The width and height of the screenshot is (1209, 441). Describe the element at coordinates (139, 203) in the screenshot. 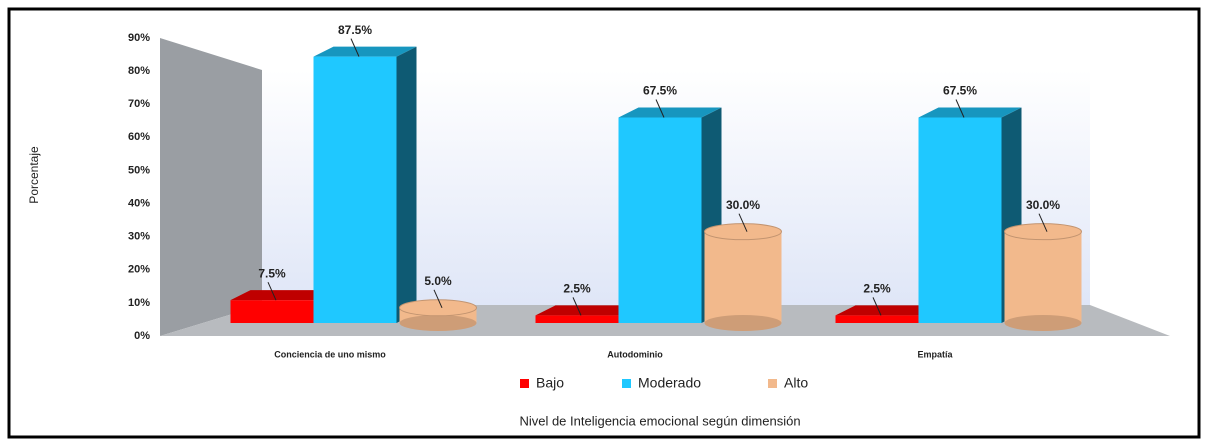

I see `y-tick-label: 40%` at that location.